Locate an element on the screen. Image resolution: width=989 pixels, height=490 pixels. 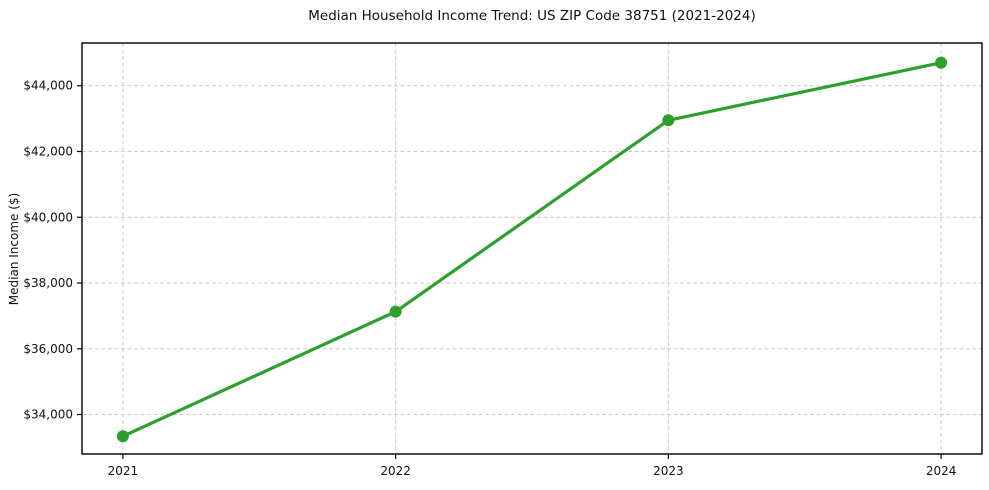
y-tick-label: $40,000 is located at coordinates (48, 217).